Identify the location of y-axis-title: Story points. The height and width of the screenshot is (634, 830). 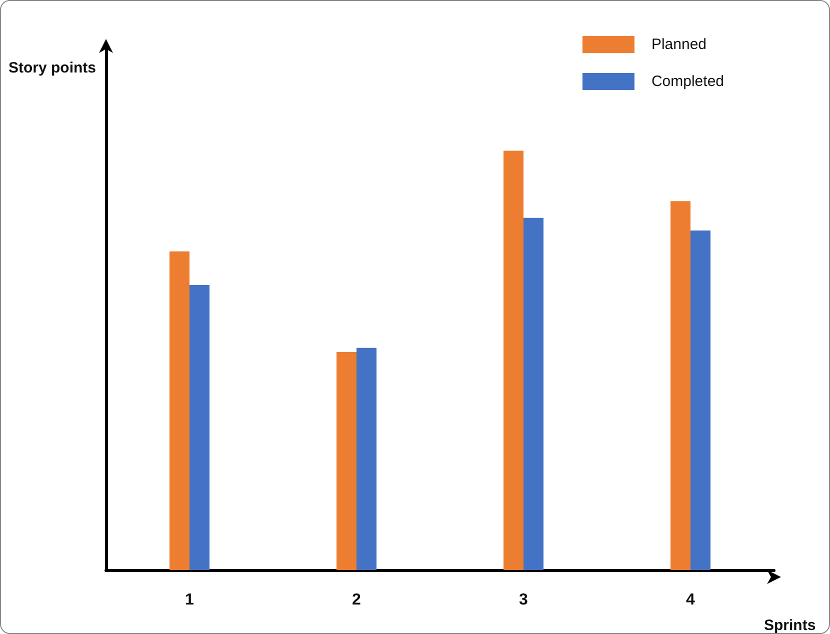
(52, 68).